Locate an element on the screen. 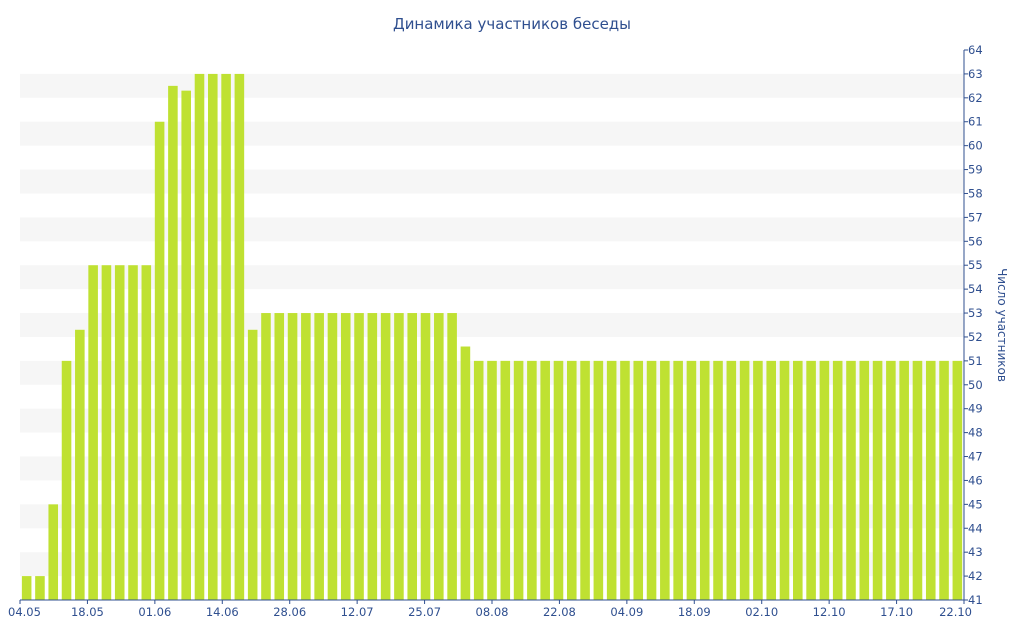  x-tick-label: 22.10 is located at coordinates (955, 612).